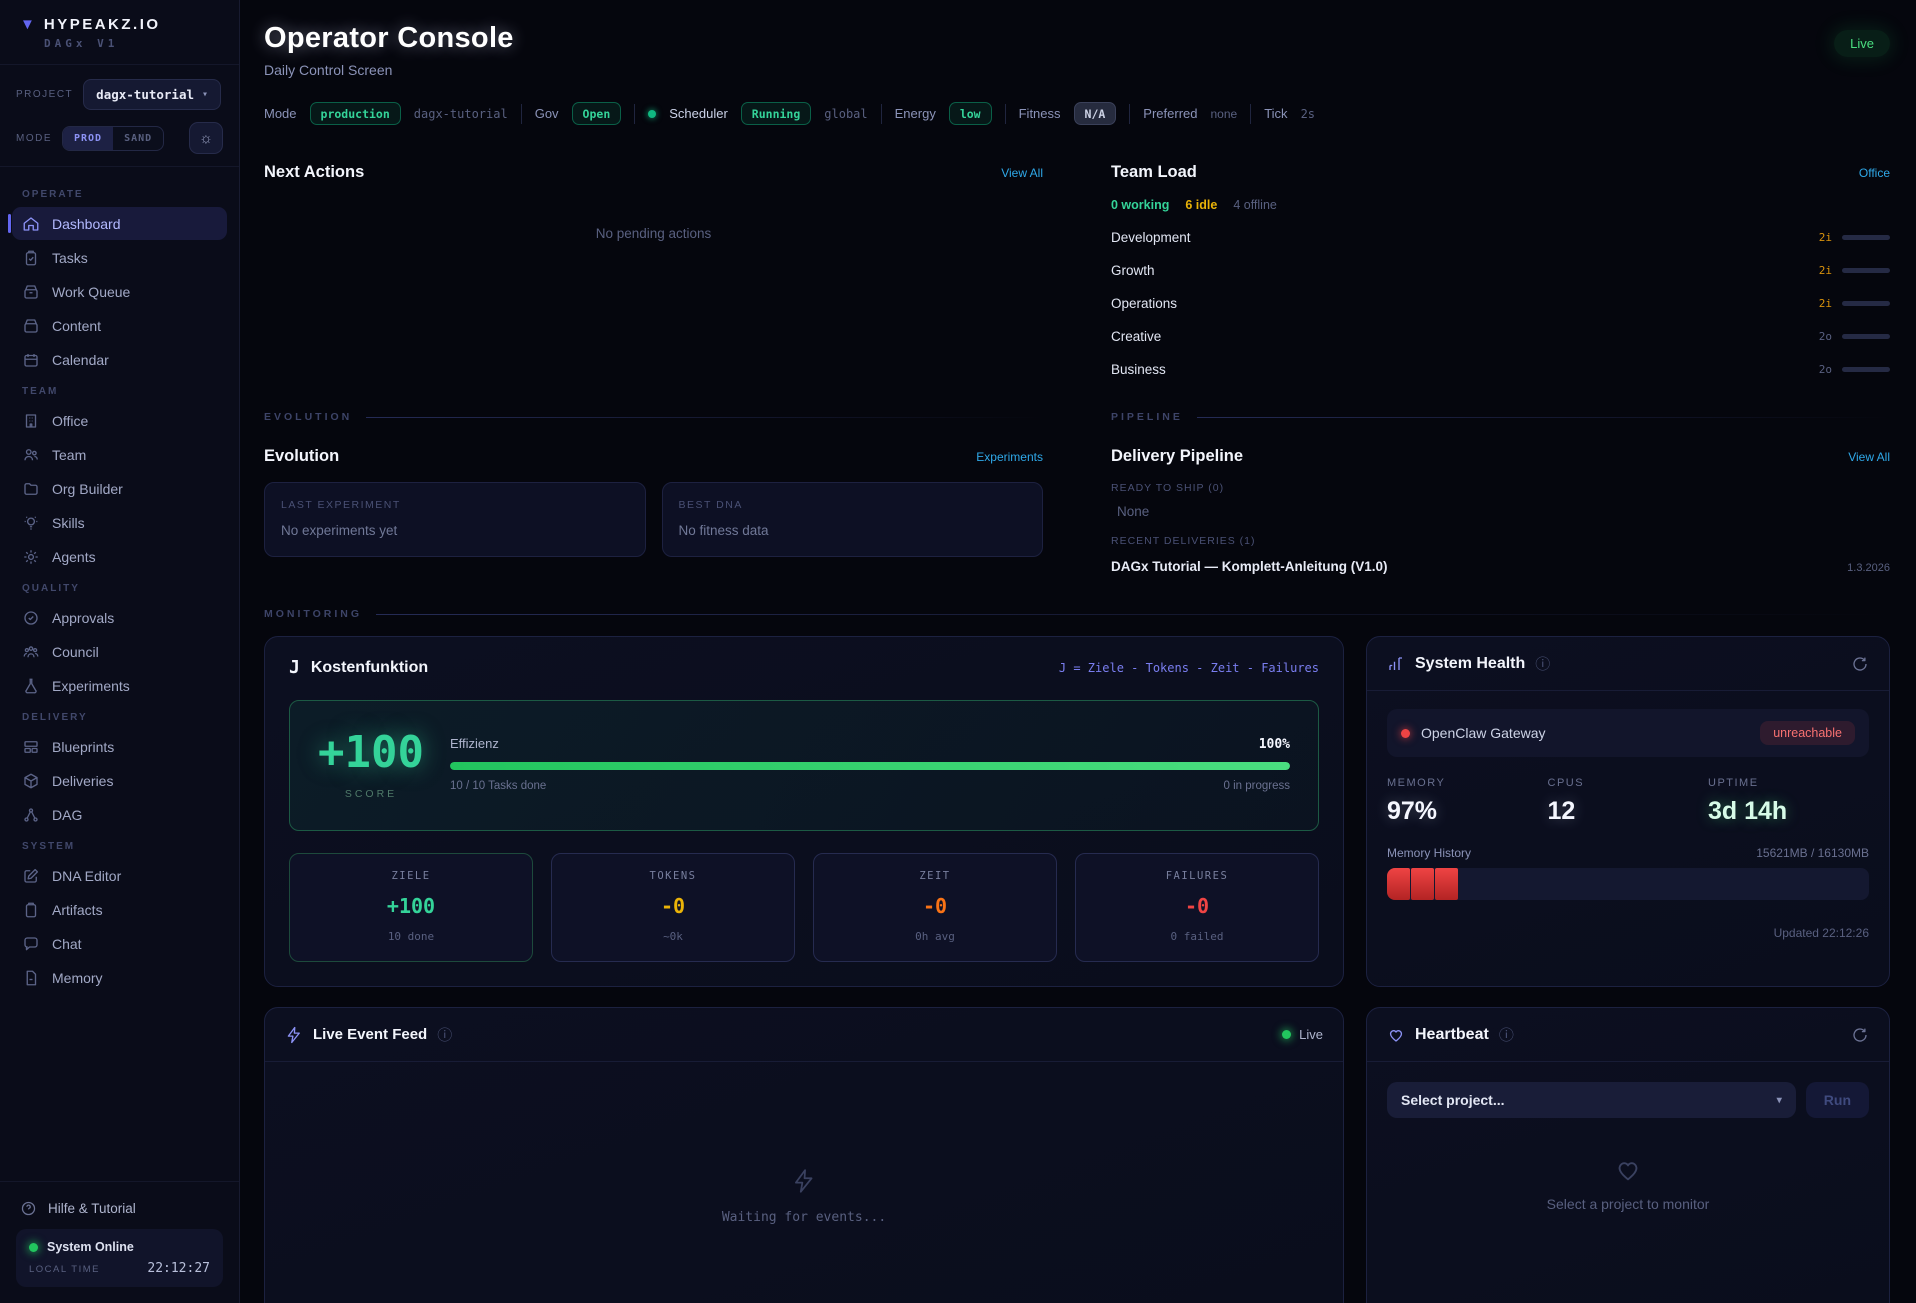  Describe the element at coordinates (117, 223) in the screenshot. I see `sidebar-item-dashboard: Dashboard` at that location.